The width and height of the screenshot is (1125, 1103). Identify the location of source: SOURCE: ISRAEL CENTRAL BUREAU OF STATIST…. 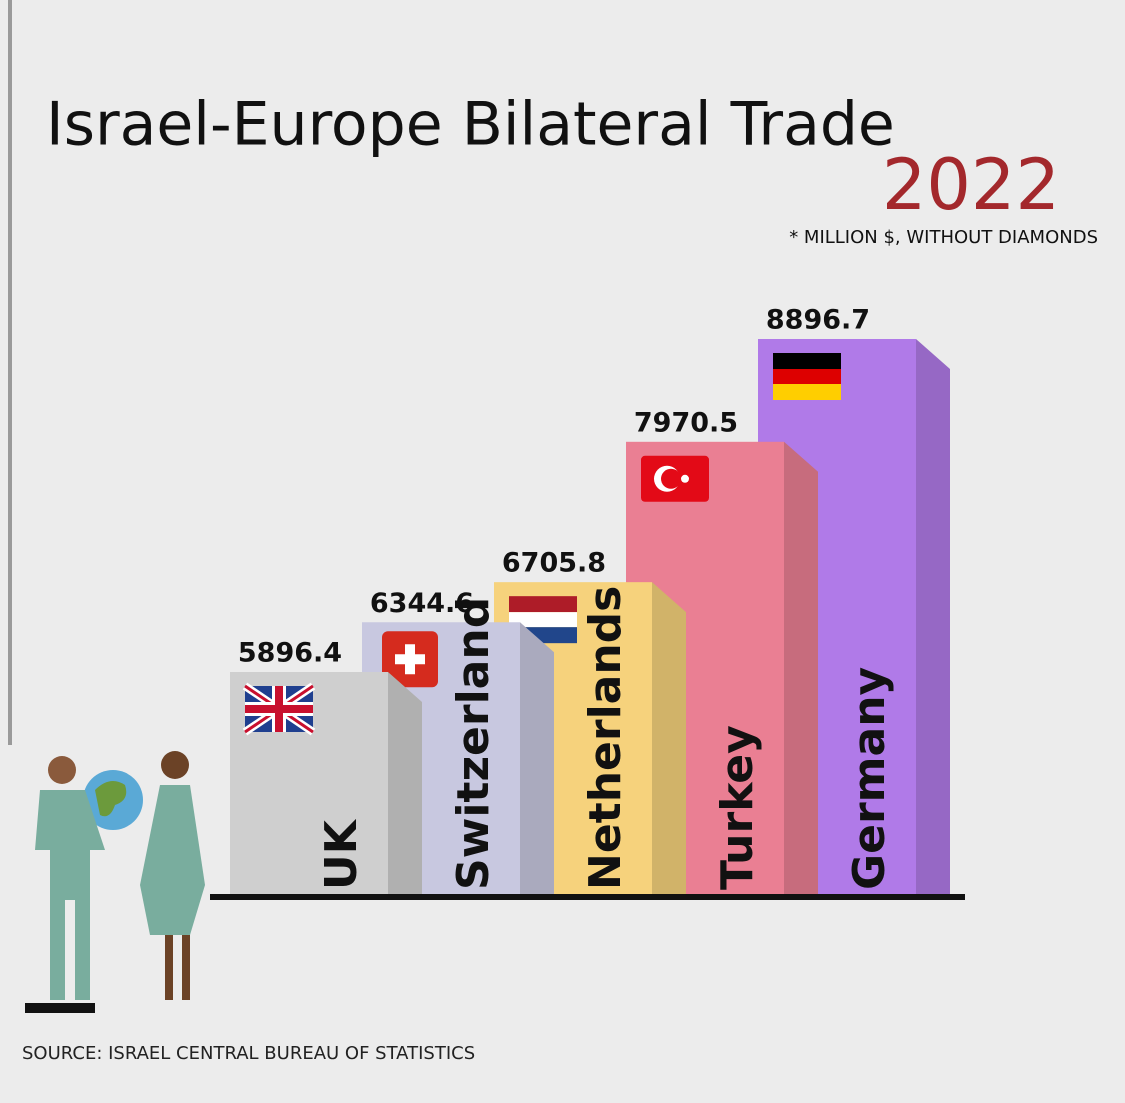
(248, 1053).